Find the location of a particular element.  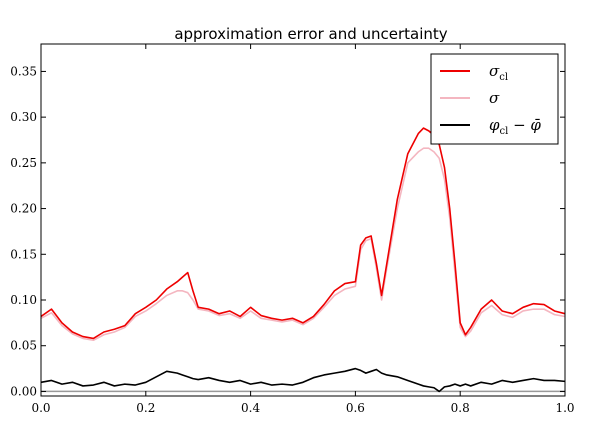

legend-label-phi_diff: φcl − φ̄ is located at coordinates (515, 126).